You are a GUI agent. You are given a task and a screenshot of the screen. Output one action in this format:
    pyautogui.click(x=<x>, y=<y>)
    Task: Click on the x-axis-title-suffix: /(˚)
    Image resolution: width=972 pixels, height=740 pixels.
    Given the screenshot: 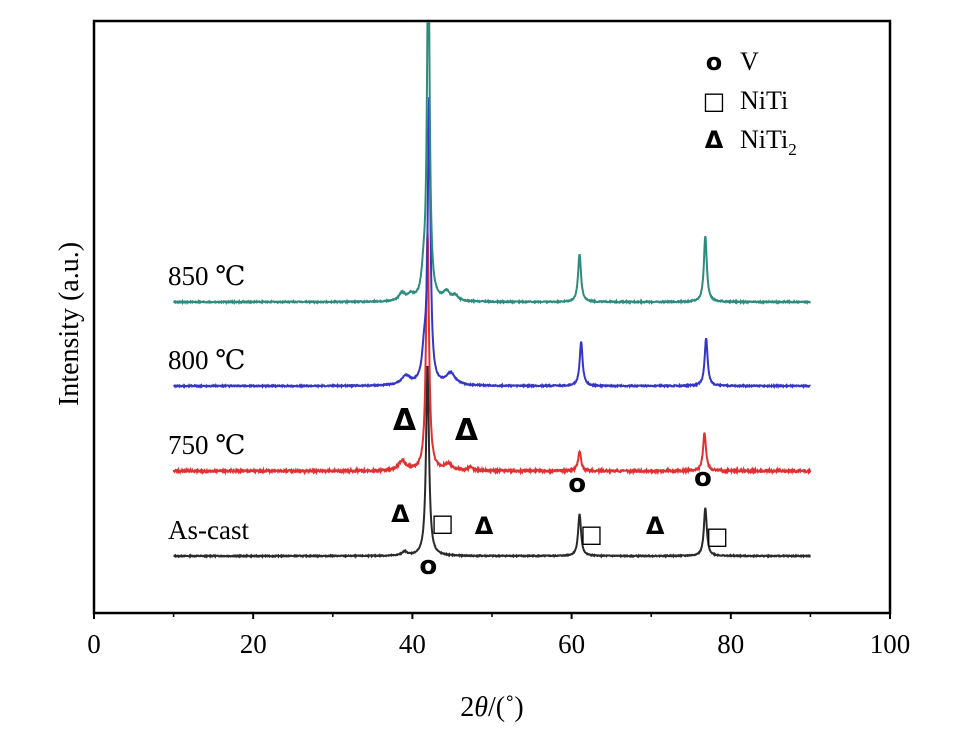 What is the action you would take?
    pyautogui.click(x=506, y=707)
    